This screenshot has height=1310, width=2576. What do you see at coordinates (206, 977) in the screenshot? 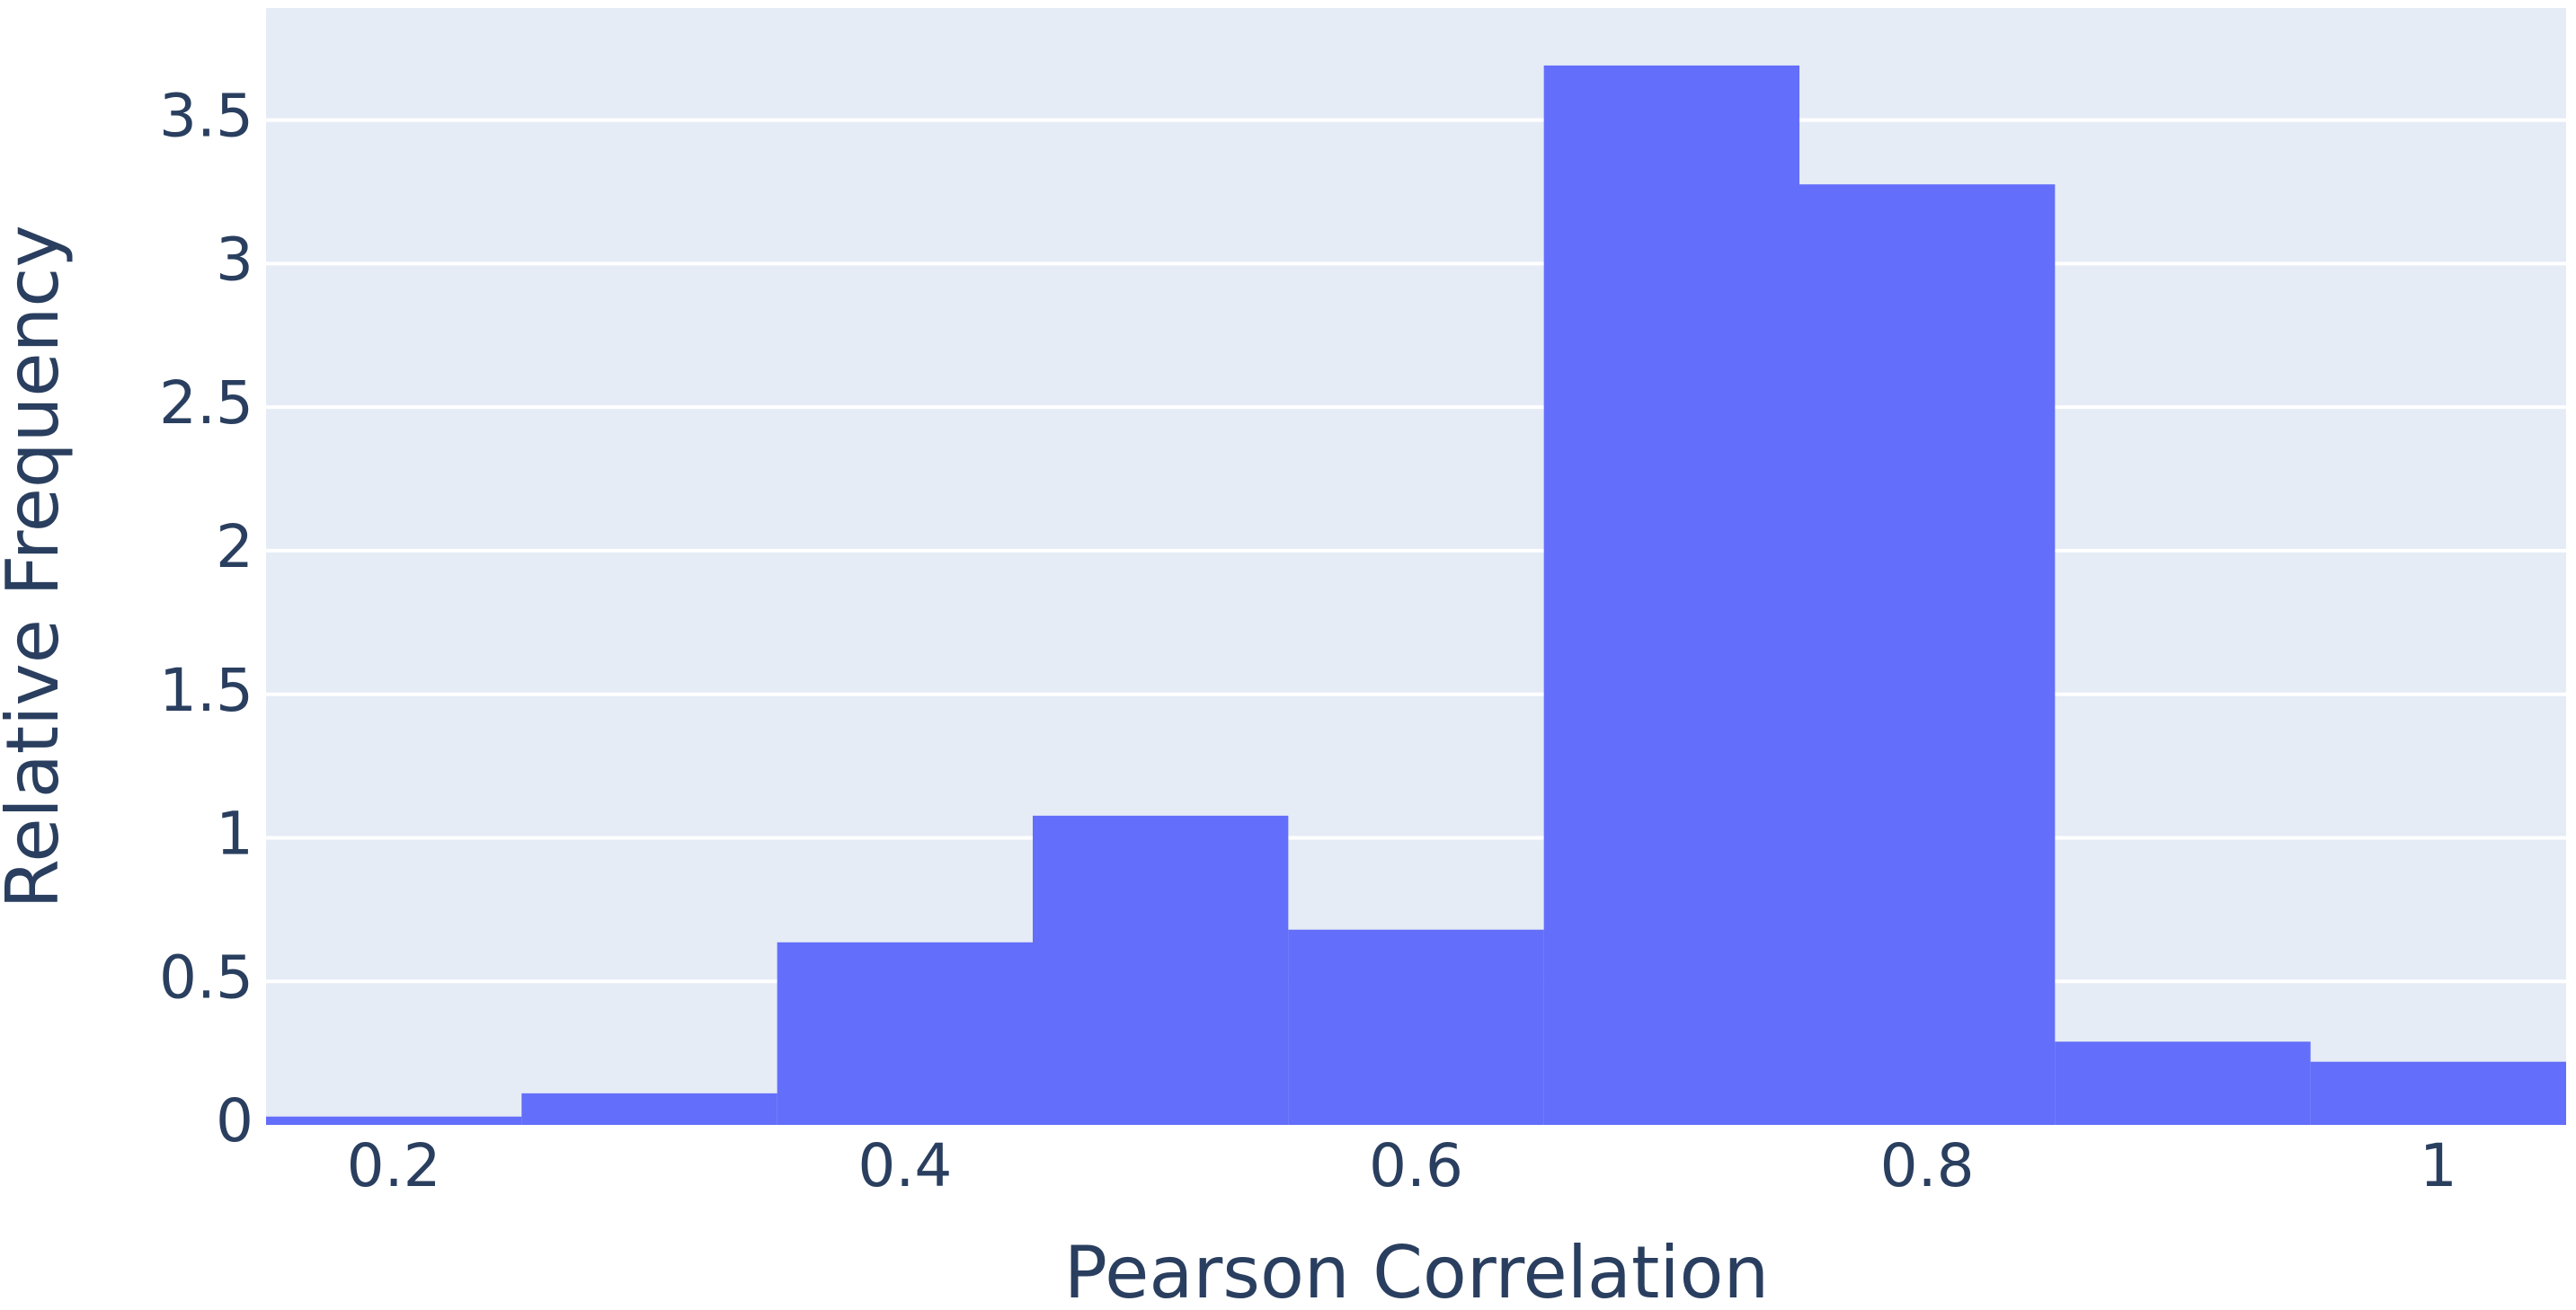
I see `y-tick-label: 0.5` at bounding box center [206, 977].